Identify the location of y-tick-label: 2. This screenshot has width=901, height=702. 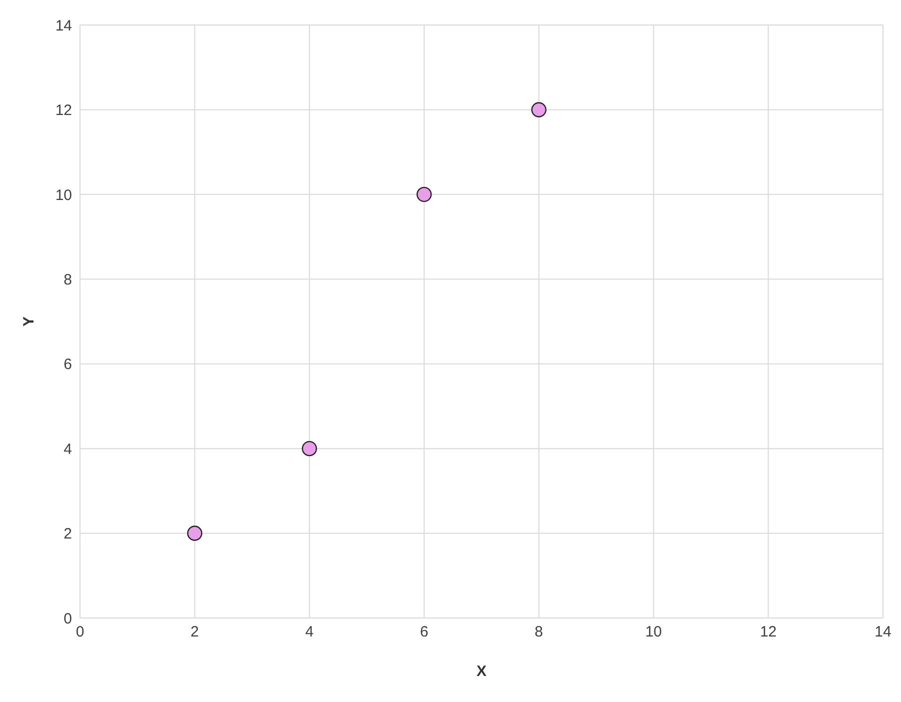
(68, 534).